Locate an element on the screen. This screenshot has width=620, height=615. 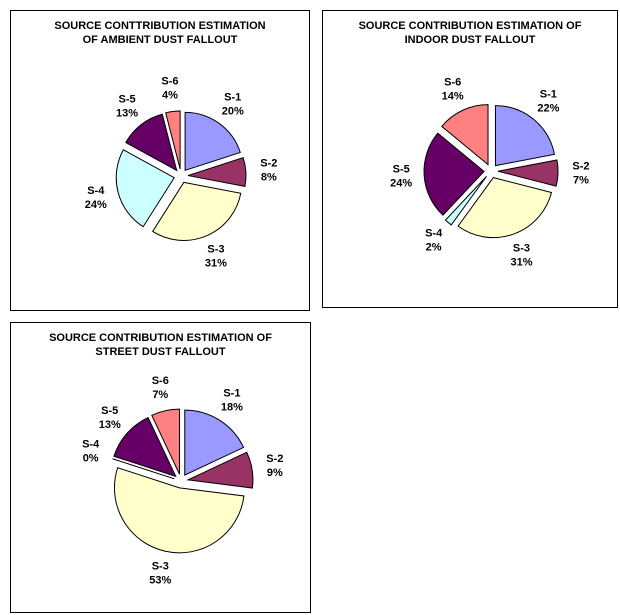
chart: S-1 18% S-2 9% S-3 53% S-4 0% S-5 13% S-6 7% is located at coordinates (182, 481).